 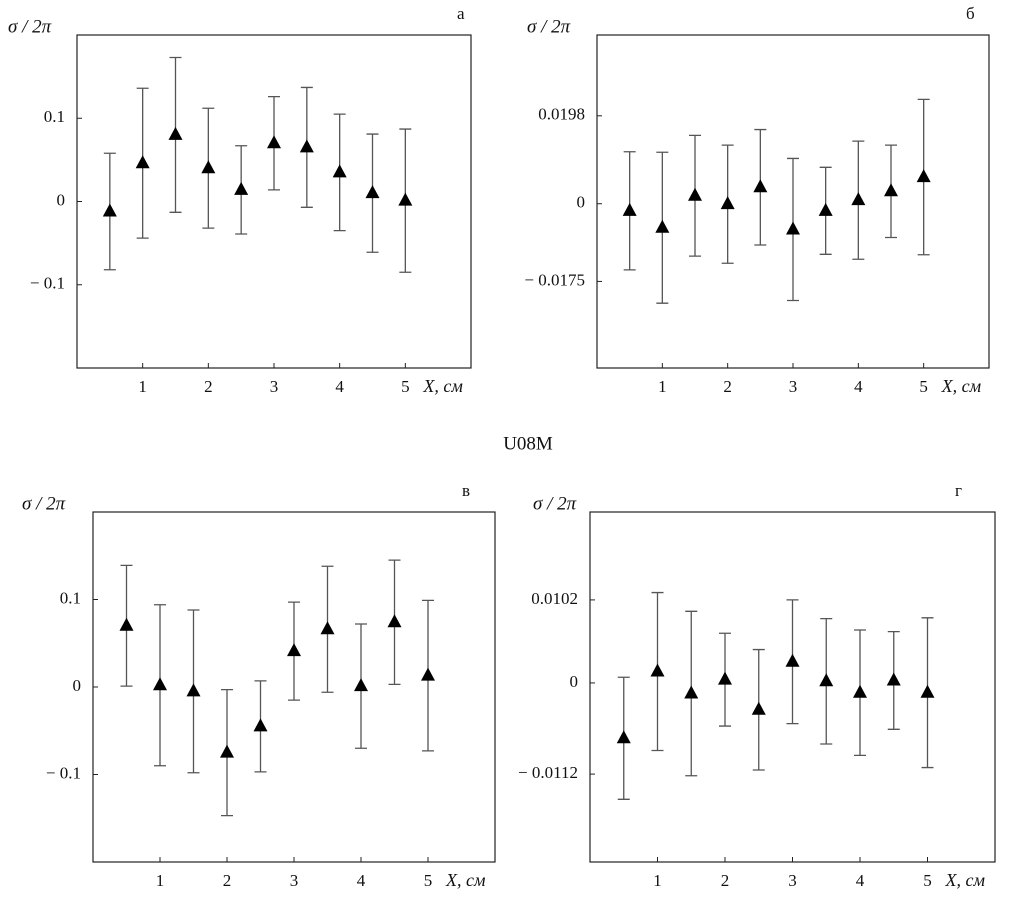 I want to click on y-tick-label: − 0.0112, so click(x=548, y=772).